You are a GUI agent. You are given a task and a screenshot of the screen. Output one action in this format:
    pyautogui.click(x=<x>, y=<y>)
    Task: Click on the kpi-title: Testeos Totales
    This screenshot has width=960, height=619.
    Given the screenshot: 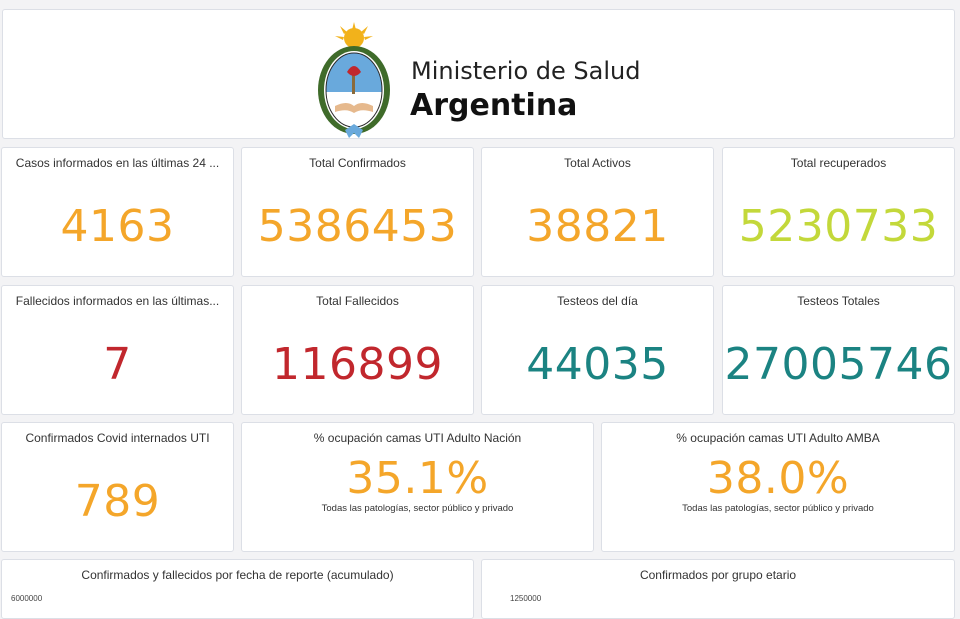 What is the action you would take?
    pyautogui.click(x=838, y=301)
    